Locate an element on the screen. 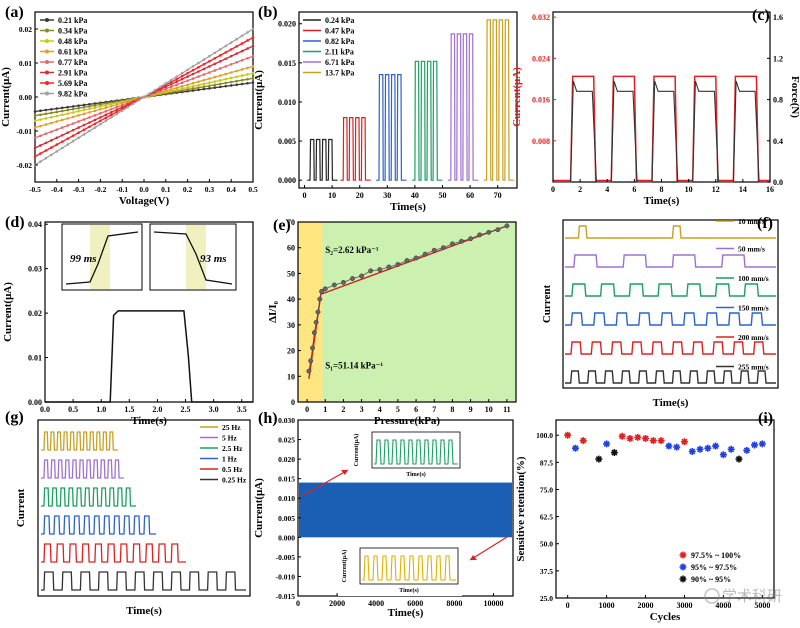  inset-1: 99 ms is located at coordinates (102, 257).